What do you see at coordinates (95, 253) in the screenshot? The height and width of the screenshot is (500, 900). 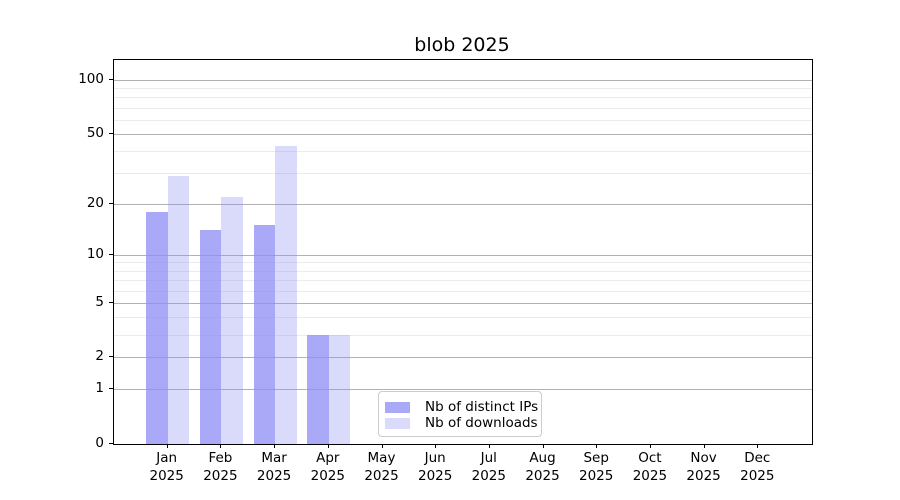 I see `y-tick-label: 10` at bounding box center [95, 253].